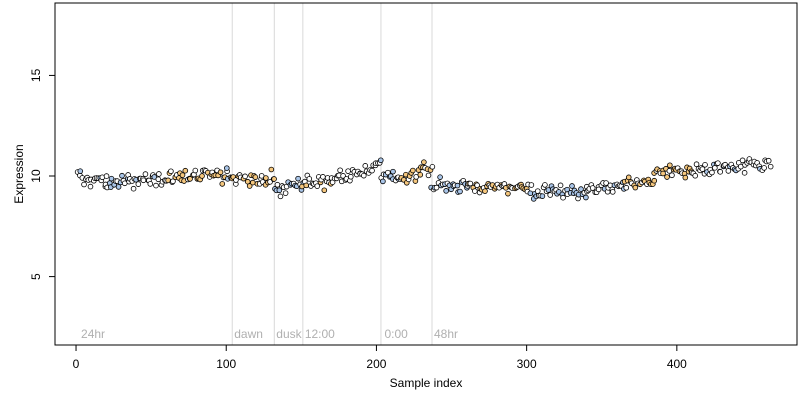 This screenshot has width=800, height=400. Describe the element at coordinates (19, 173) in the screenshot. I see `y-axis-title: Expression` at that location.